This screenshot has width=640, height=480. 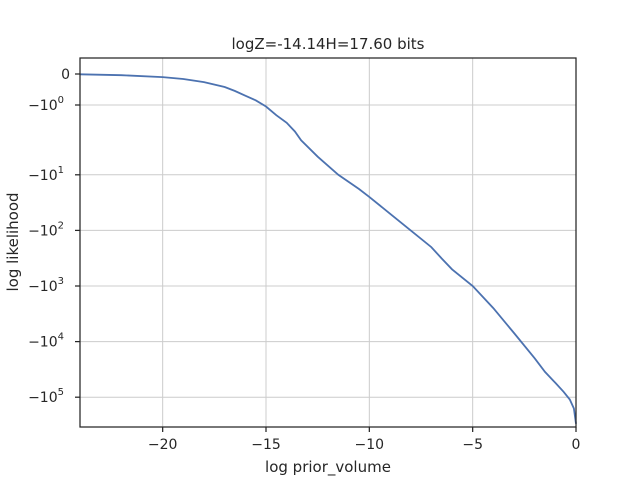 What do you see at coordinates (46, 396) in the screenshot?
I see `y-tick-label: −105` at bounding box center [46, 396].